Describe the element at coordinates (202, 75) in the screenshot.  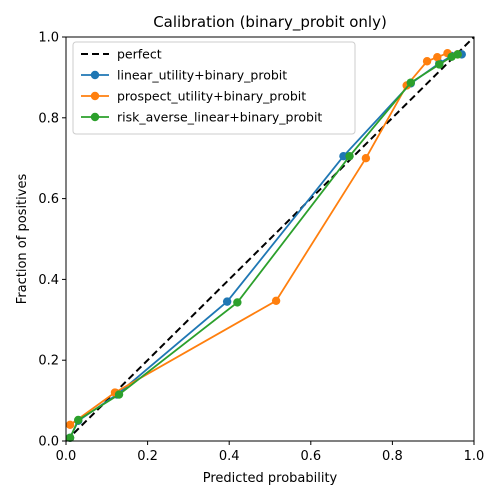
I see `legend-label: linear_utility+binary_probit` at that location.